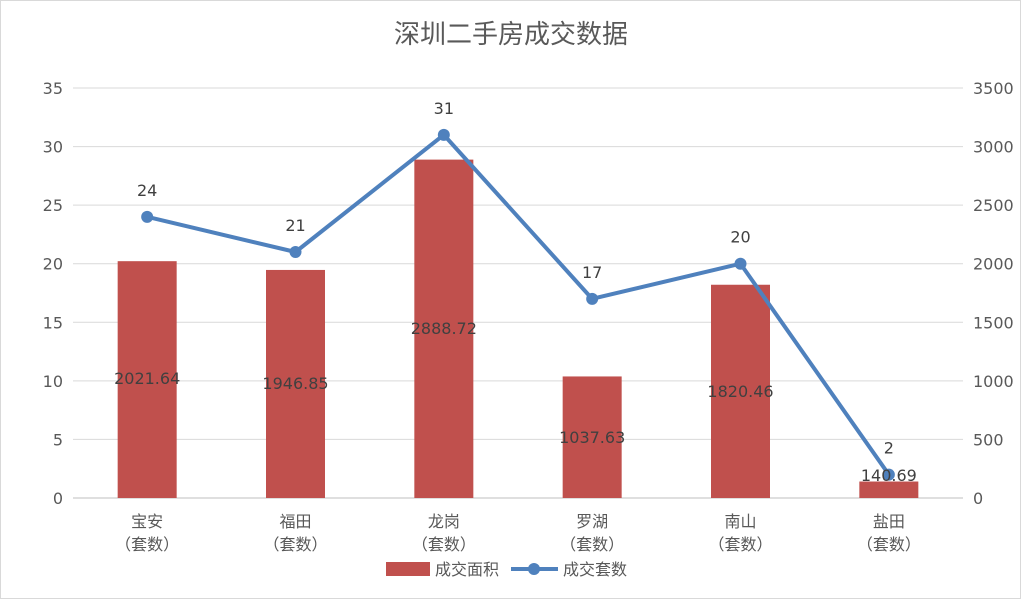 The image size is (1021, 600). Describe the element at coordinates (467, 569) in the screenshot. I see `legend-label-bar: 成交面积` at that location.